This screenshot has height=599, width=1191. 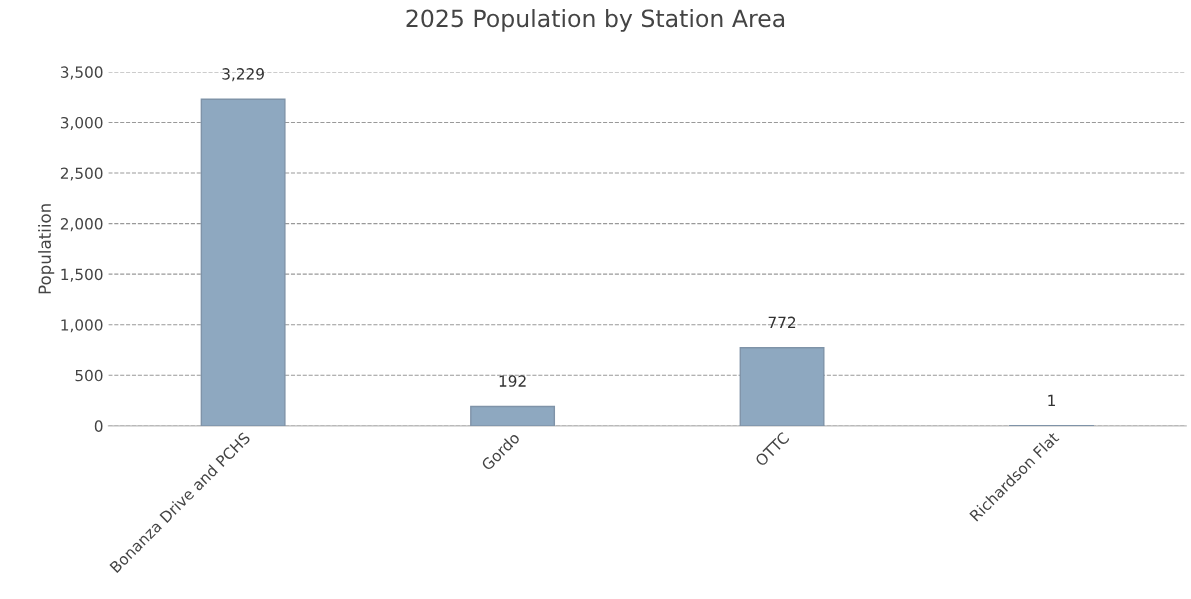 What do you see at coordinates (98, 426) in the screenshot?
I see `y-tick-label: 0` at bounding box center [98, 426].